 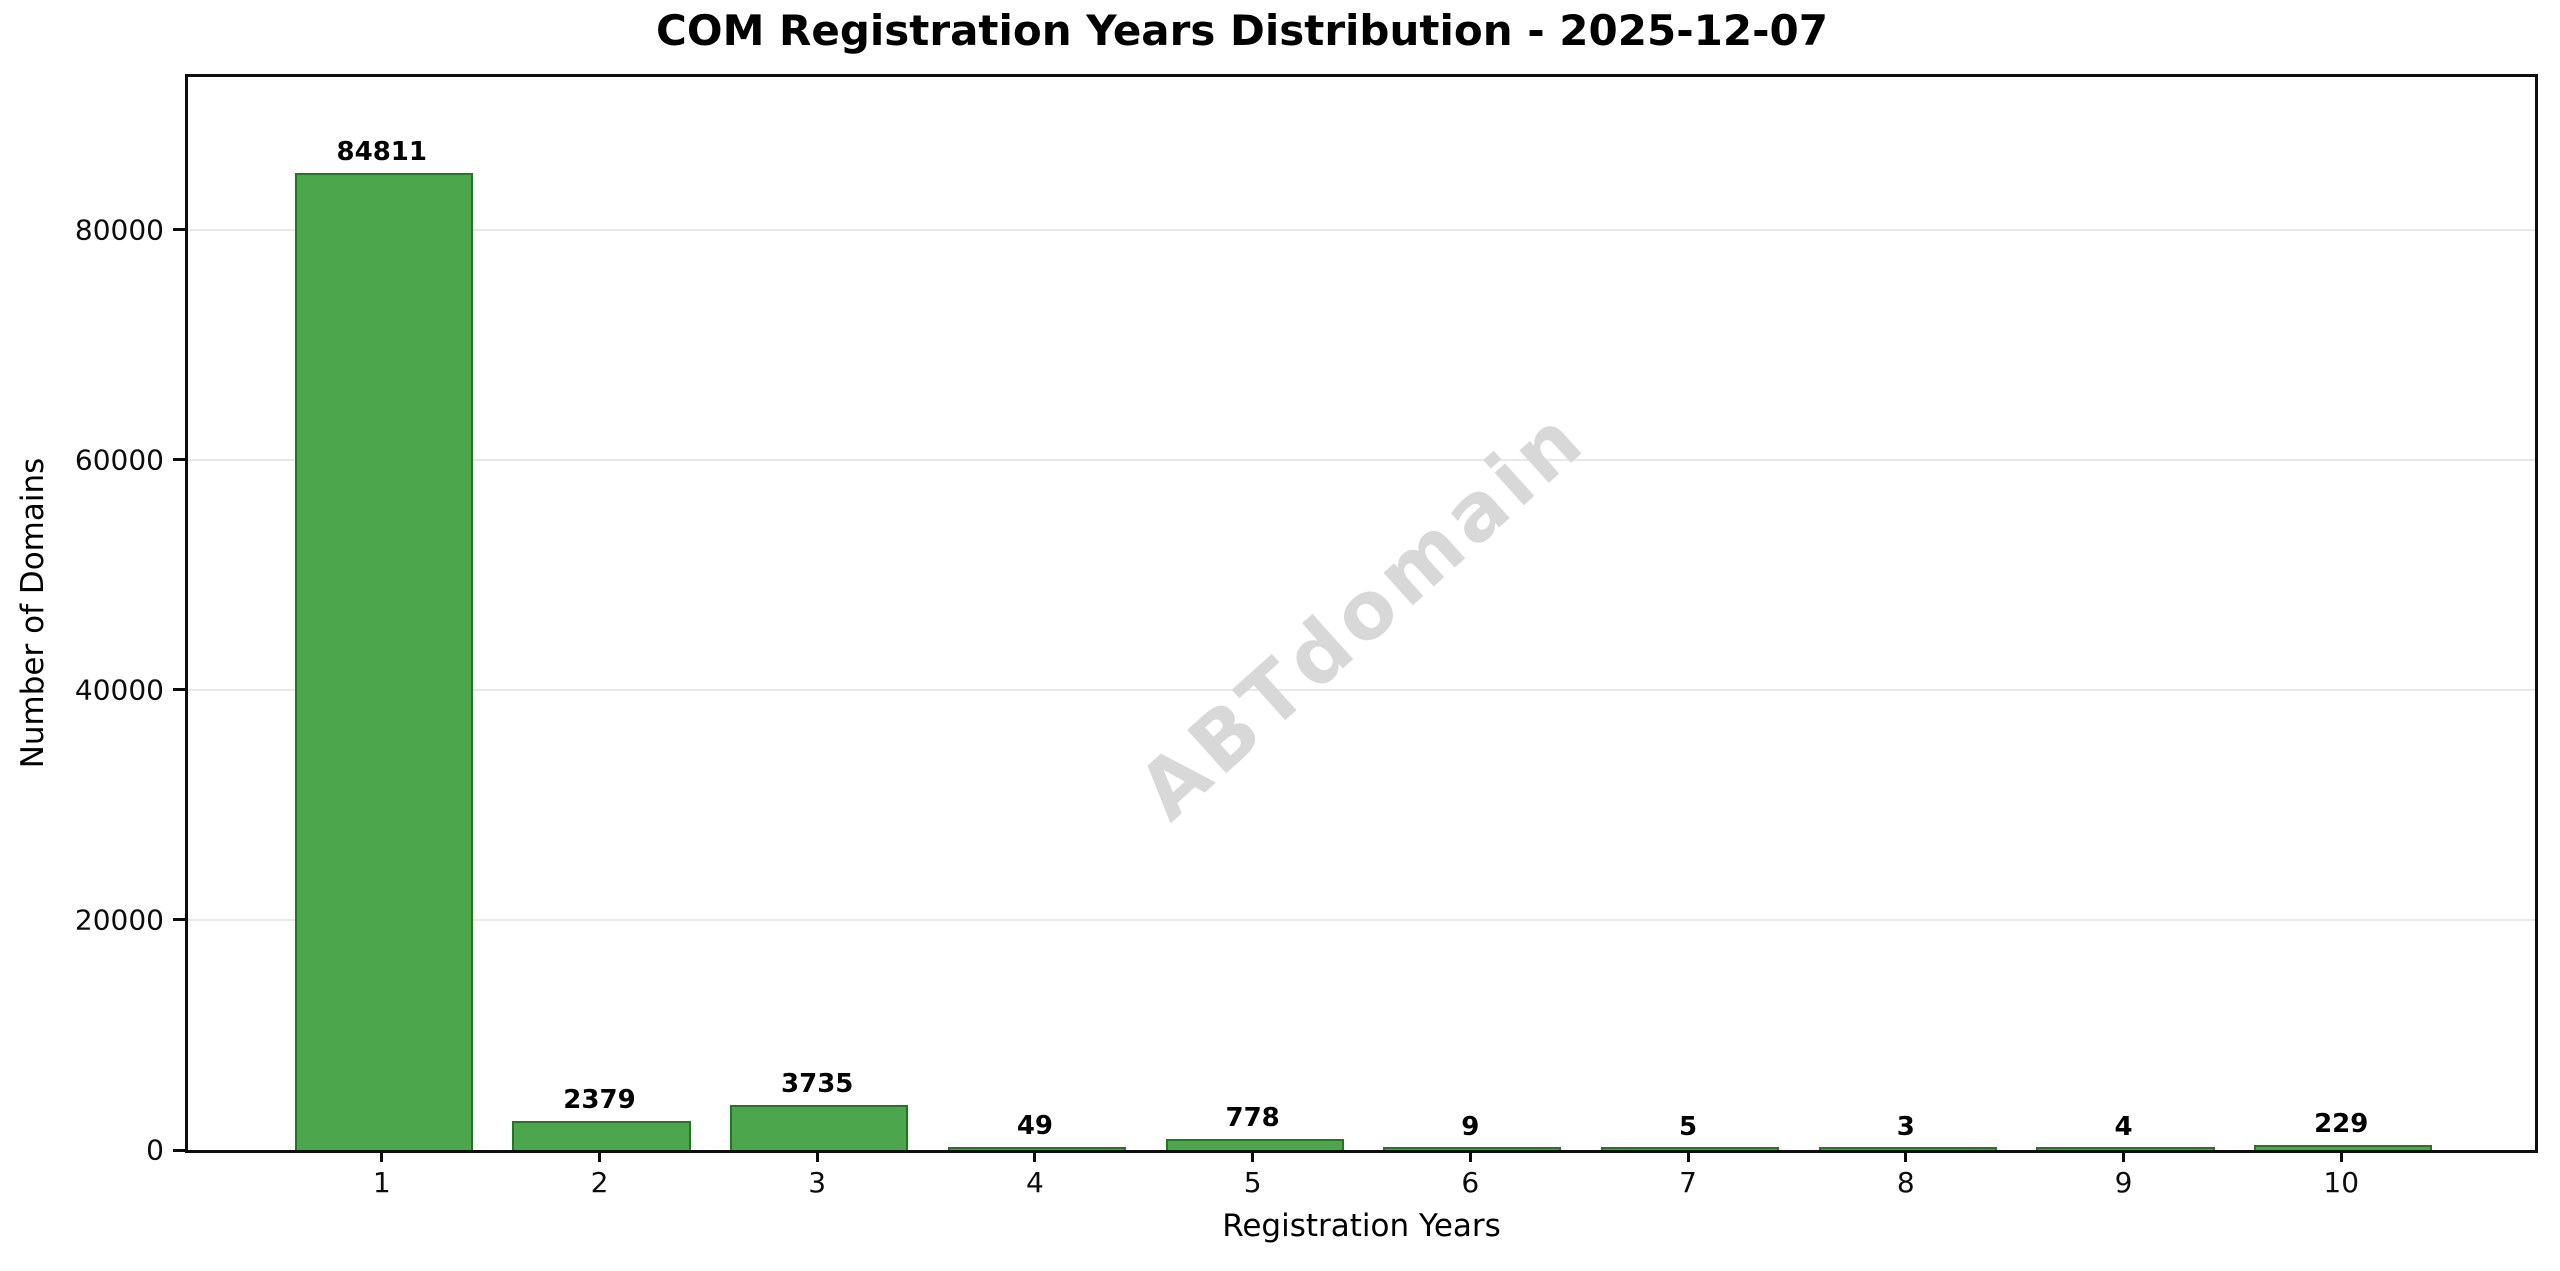 I want to click on y-tick-label: 60000, so click(x=119, y=460).